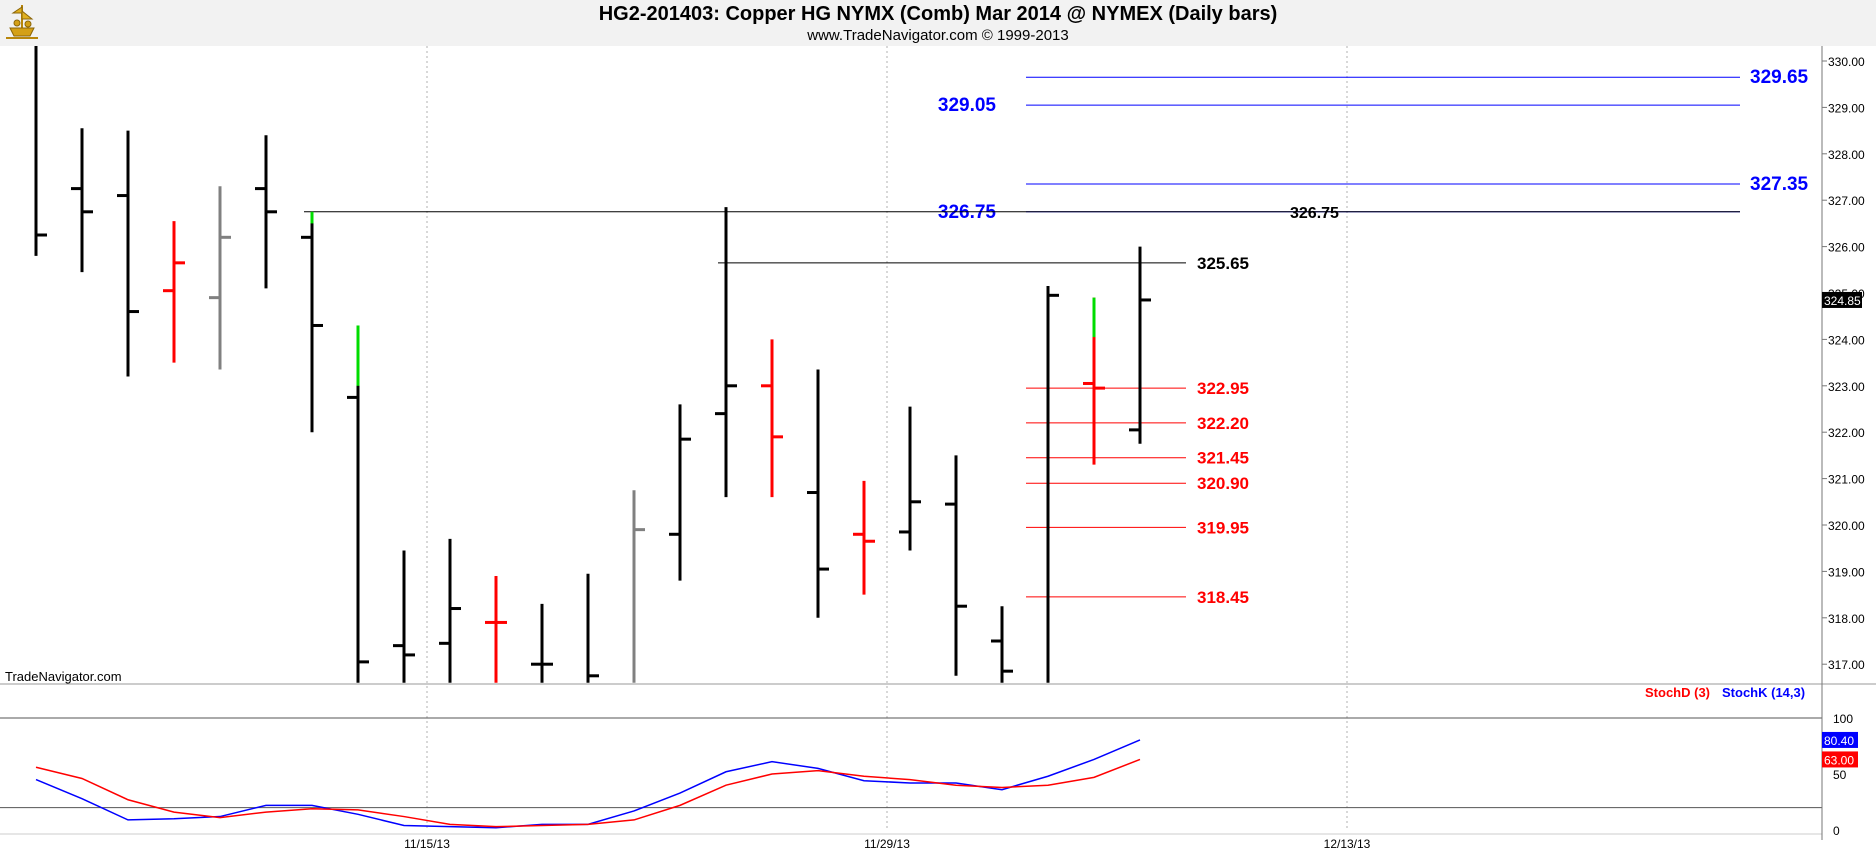  I want to click on date-axis: 11/15/13 11/29/13 12/13/13, so click(887, 844).